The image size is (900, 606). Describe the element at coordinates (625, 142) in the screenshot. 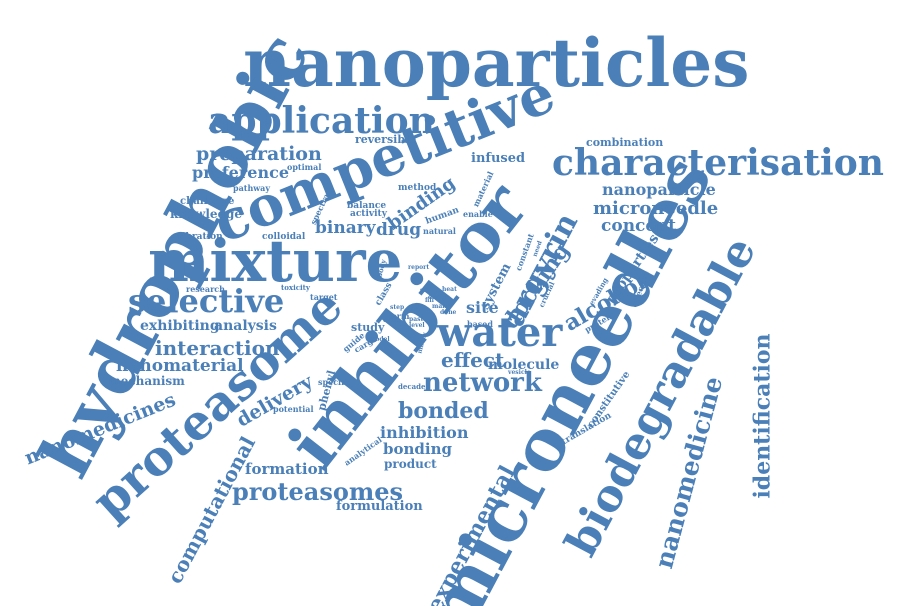

I see `word-combination: combination` at that location.